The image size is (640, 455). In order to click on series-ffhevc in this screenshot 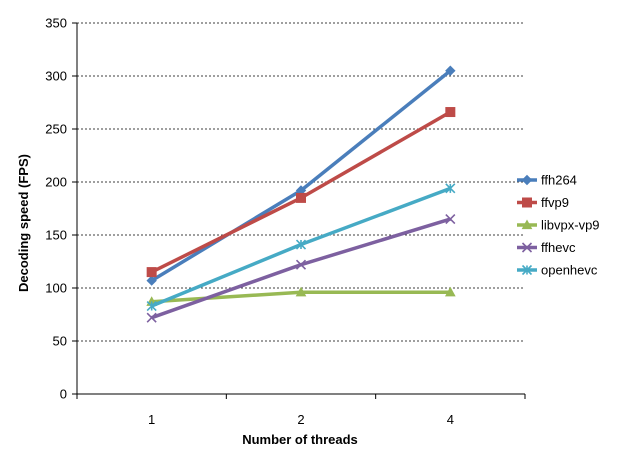, I will do `click(301, 268)`.